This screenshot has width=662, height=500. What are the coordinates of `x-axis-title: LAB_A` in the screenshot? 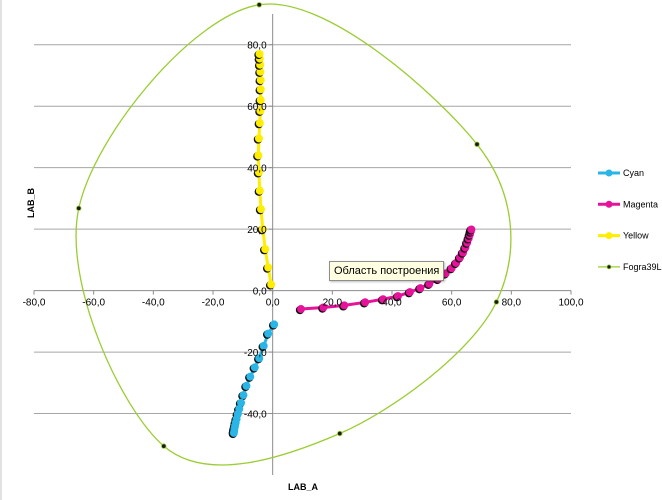 It's located at (303, 487).